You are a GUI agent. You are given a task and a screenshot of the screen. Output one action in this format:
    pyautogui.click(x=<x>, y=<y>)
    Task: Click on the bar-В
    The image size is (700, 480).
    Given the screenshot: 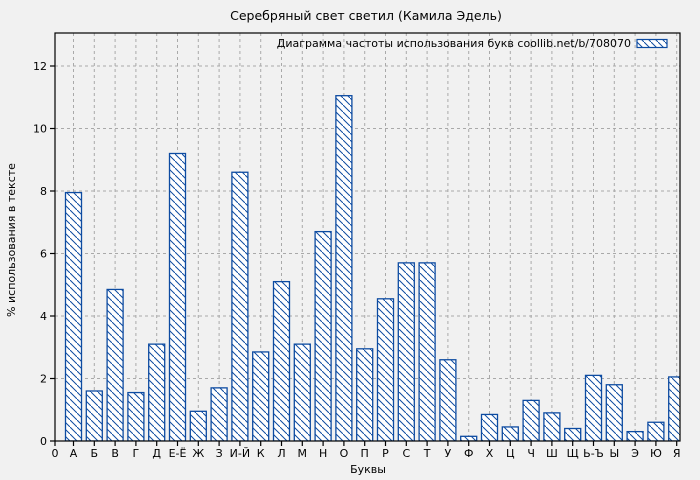 What is the action you would take?
    pyautogui.click(x=115, y=364)
    